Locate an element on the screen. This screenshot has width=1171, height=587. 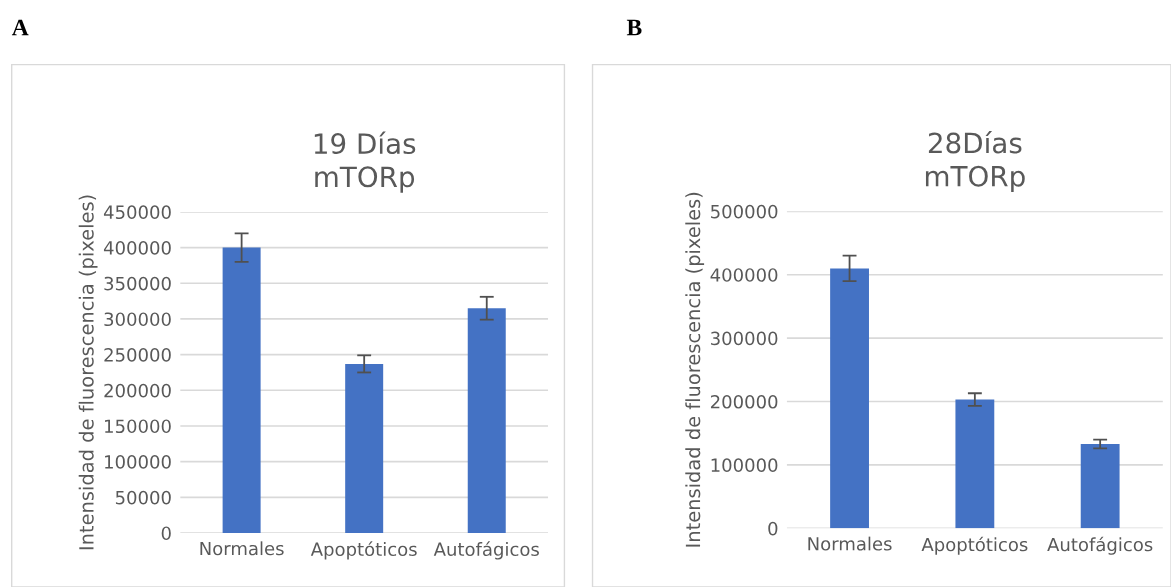
y-tick-label: 500000 is located at coordinates (744, 211).